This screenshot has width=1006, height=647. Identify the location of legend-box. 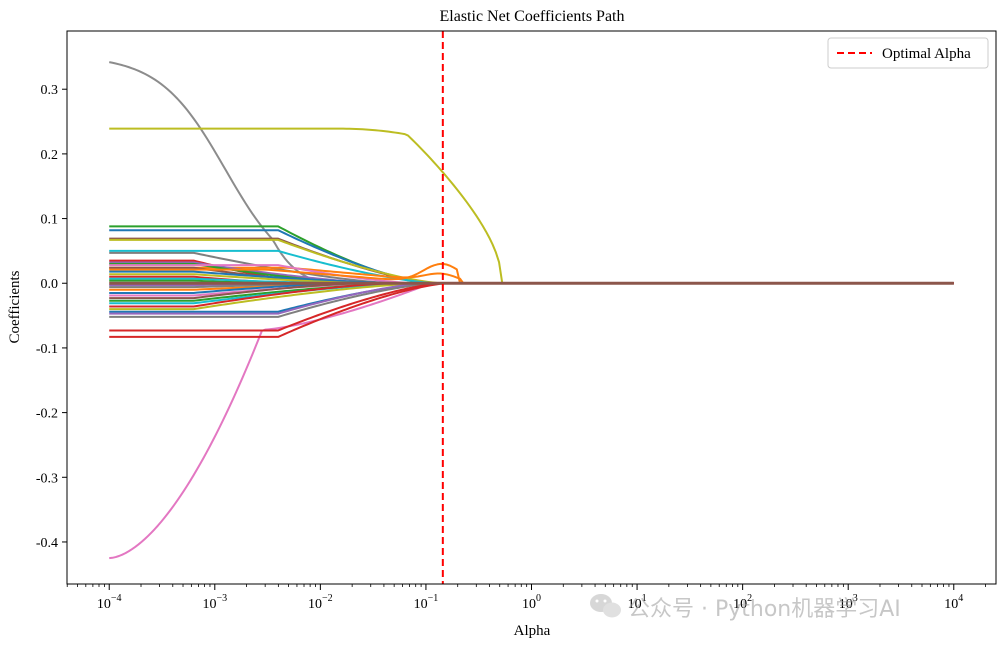
(908, 53).